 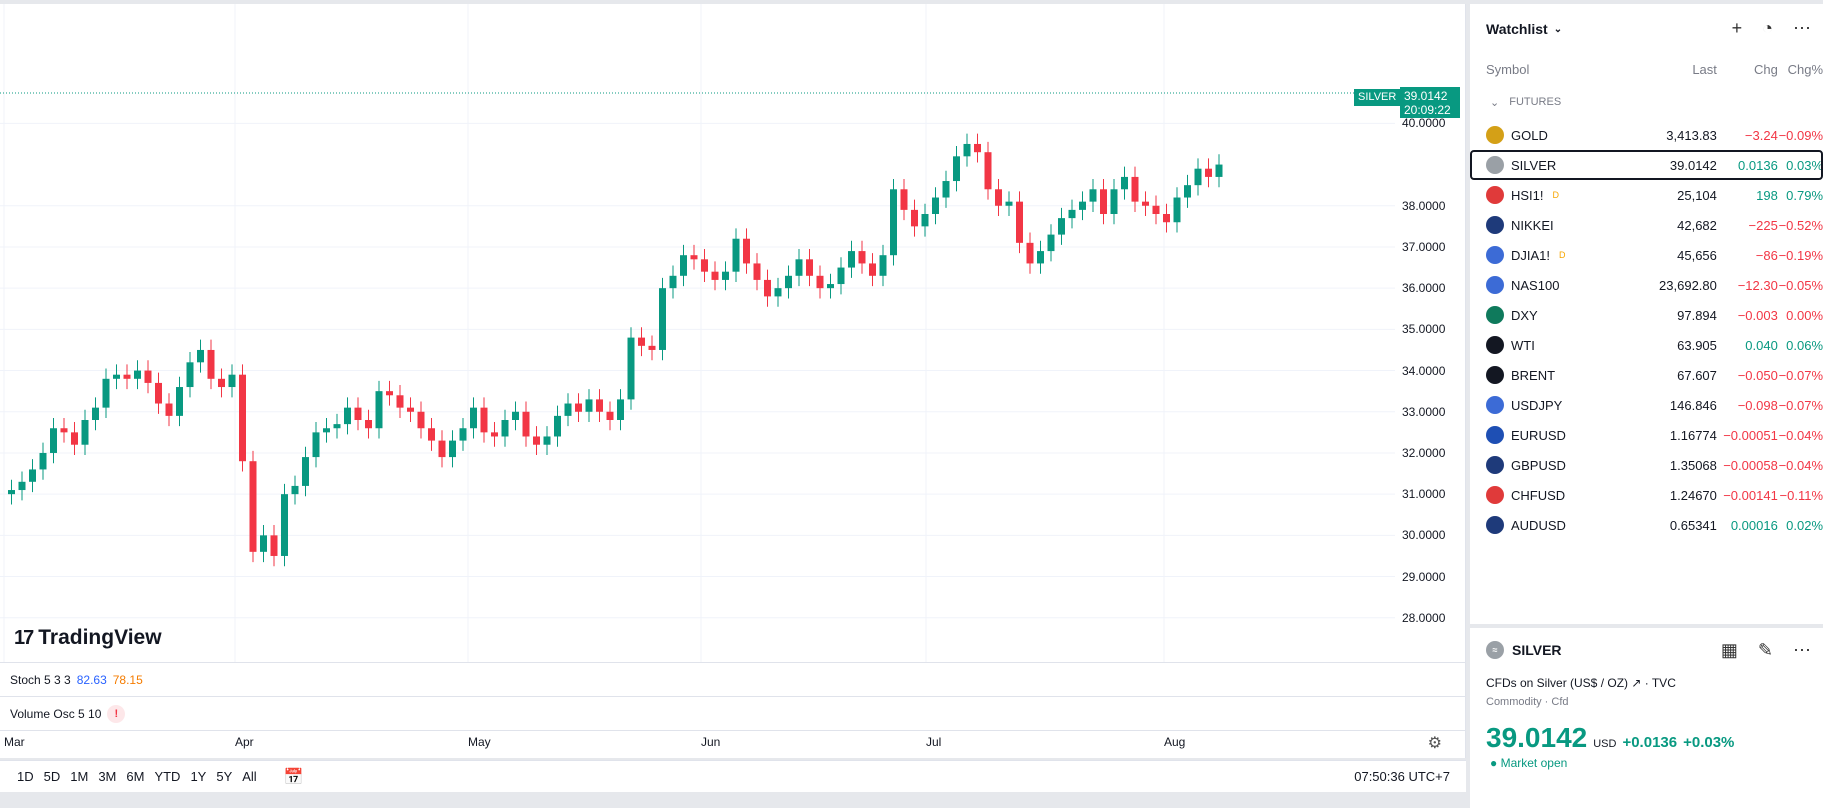 What do you see at coordinates (1646, 225) in the screenshot?
I see `watchlist-row-nikkei: NIKKEI 42,682 −225 −0.52%` at bounding box center [1646, 225].